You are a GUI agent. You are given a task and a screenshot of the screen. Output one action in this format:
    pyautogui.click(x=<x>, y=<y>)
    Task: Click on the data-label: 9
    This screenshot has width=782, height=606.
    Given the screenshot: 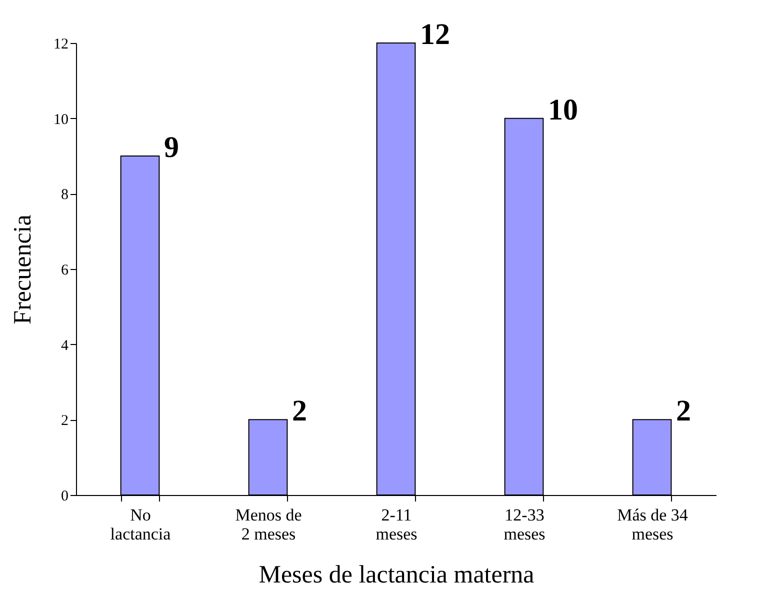 What is the action you would take?
    pyautogui.click(x=171, y=147)
    